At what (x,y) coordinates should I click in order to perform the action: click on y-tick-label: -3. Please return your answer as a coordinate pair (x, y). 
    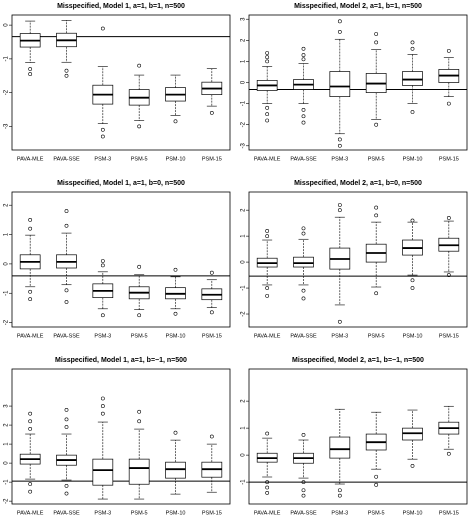
    Looking at the image, I should click on (7, 126).